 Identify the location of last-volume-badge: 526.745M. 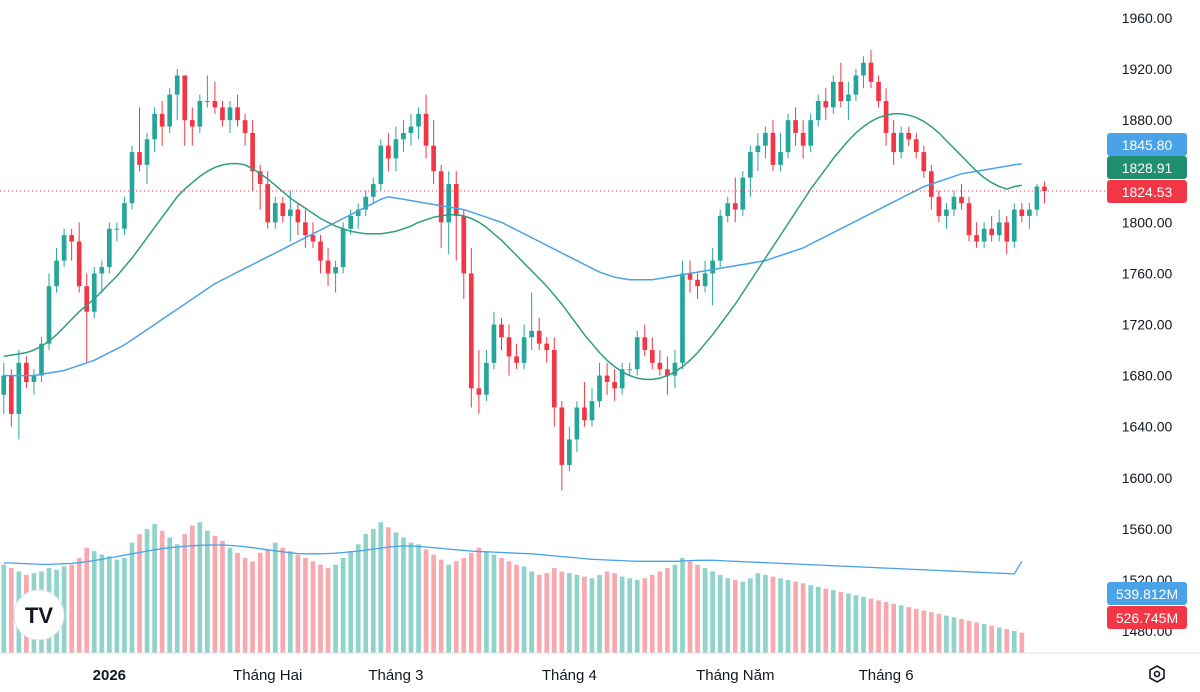
(1147, 617).